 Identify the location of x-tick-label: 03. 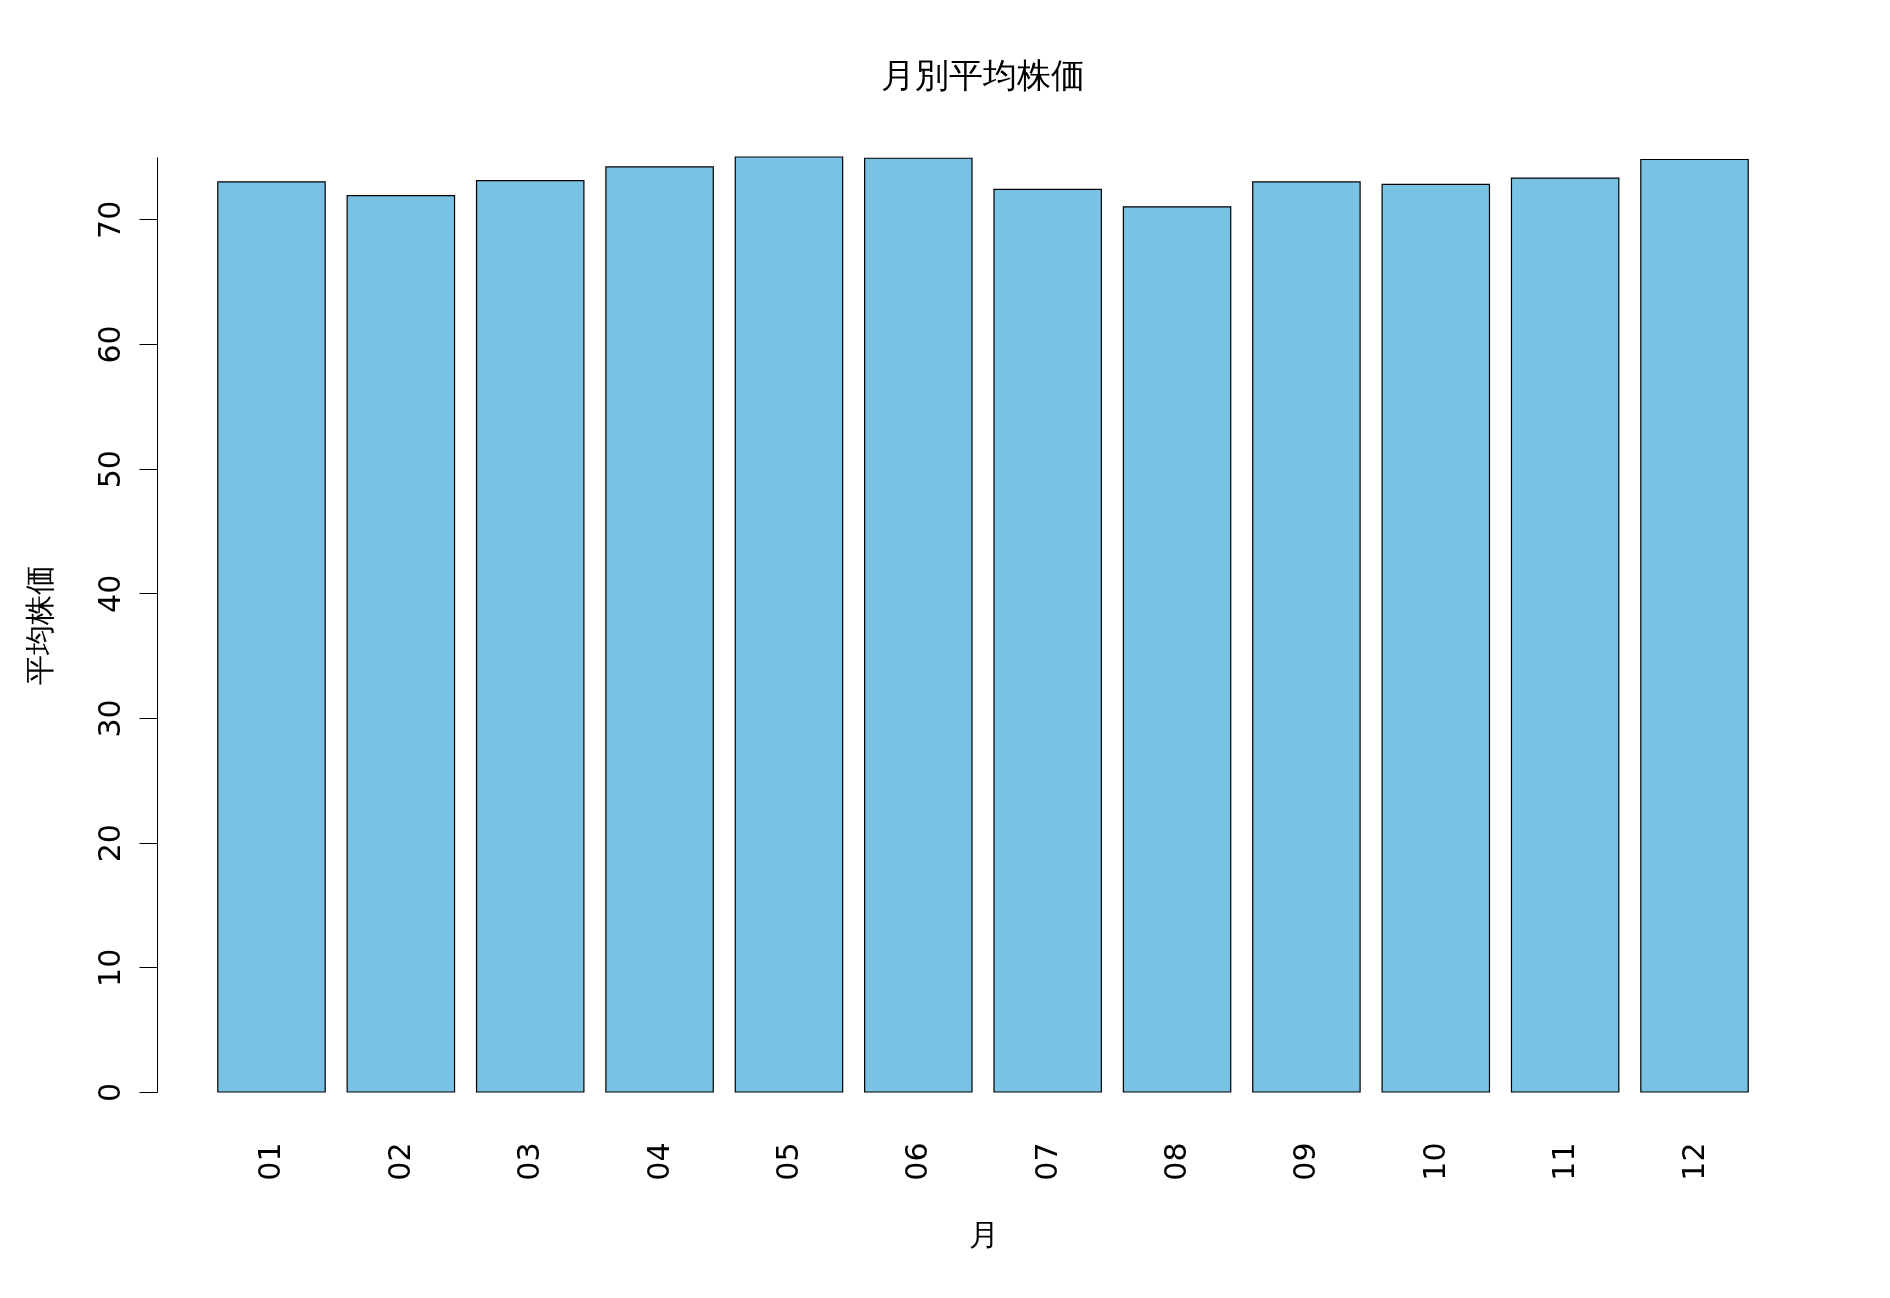
(529, 1161).